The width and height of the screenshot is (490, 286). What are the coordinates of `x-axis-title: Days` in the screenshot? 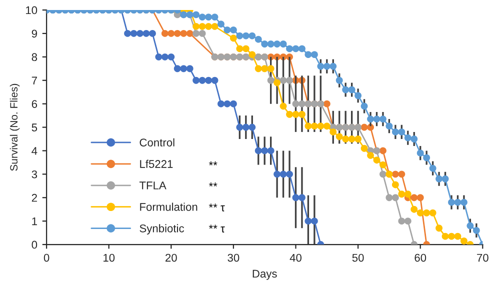 It's located at (264, 275).